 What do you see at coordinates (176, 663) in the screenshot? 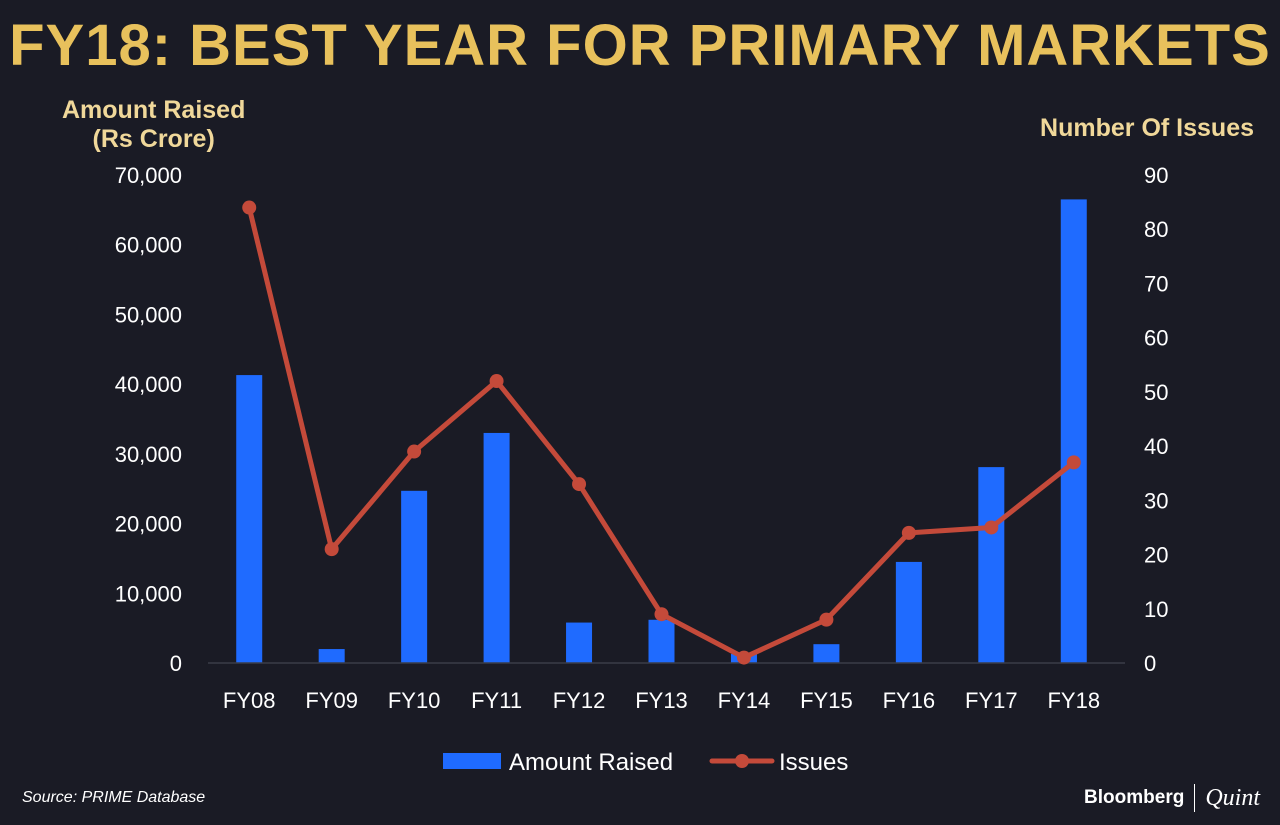
I see `left-tick-label: 0` at bounding box center [176, 663].